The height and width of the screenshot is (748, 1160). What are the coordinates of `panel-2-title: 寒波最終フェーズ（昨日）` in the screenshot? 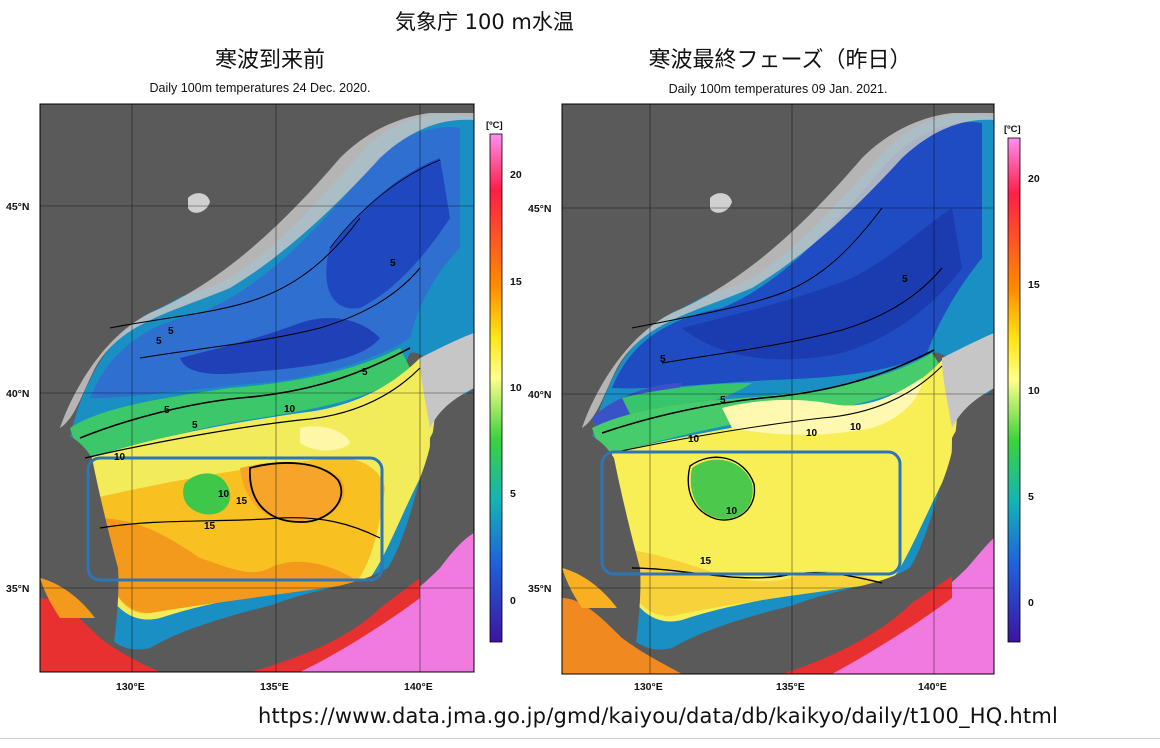 It's located at (780, 60).